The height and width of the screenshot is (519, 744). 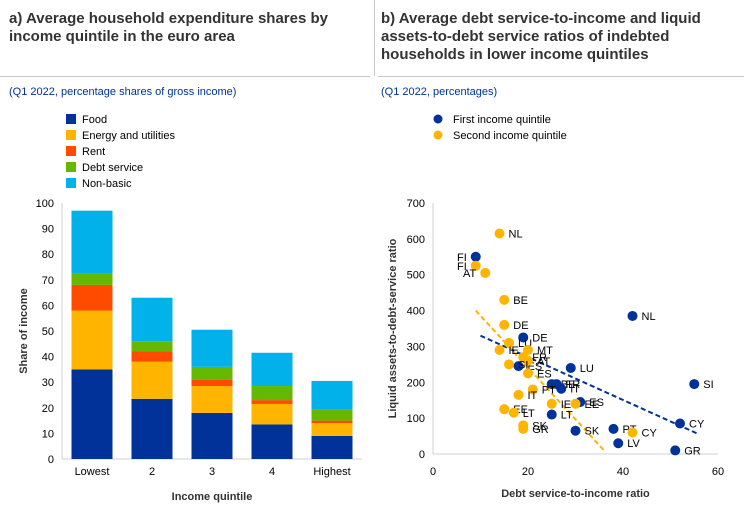 I want to click on y-tick-label: 30, so click(x=48, y=383).